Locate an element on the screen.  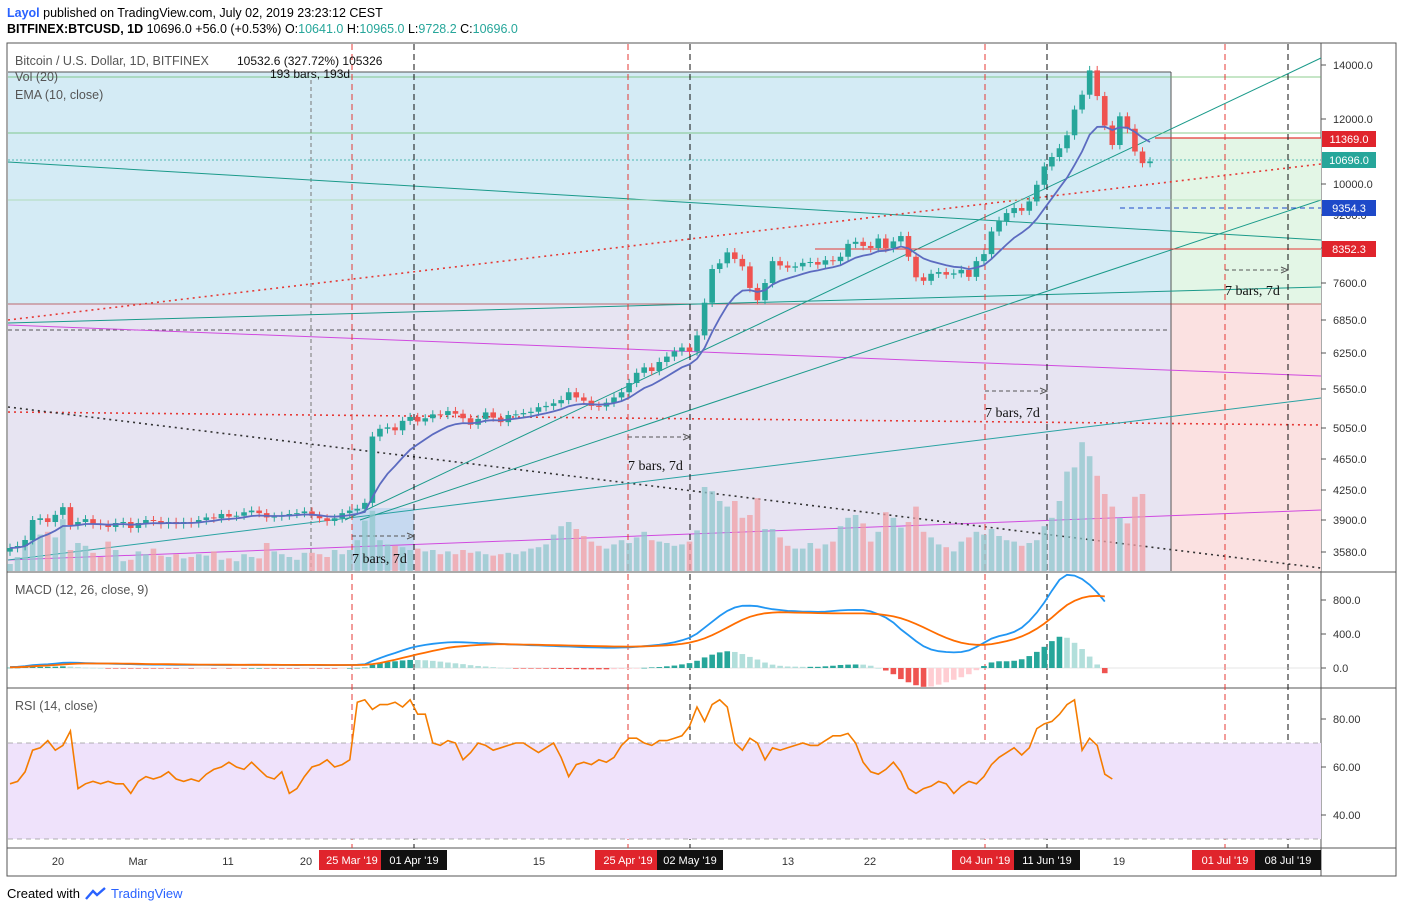
price-badge-1: 10696.0 is located at coordinates (1349, 161).